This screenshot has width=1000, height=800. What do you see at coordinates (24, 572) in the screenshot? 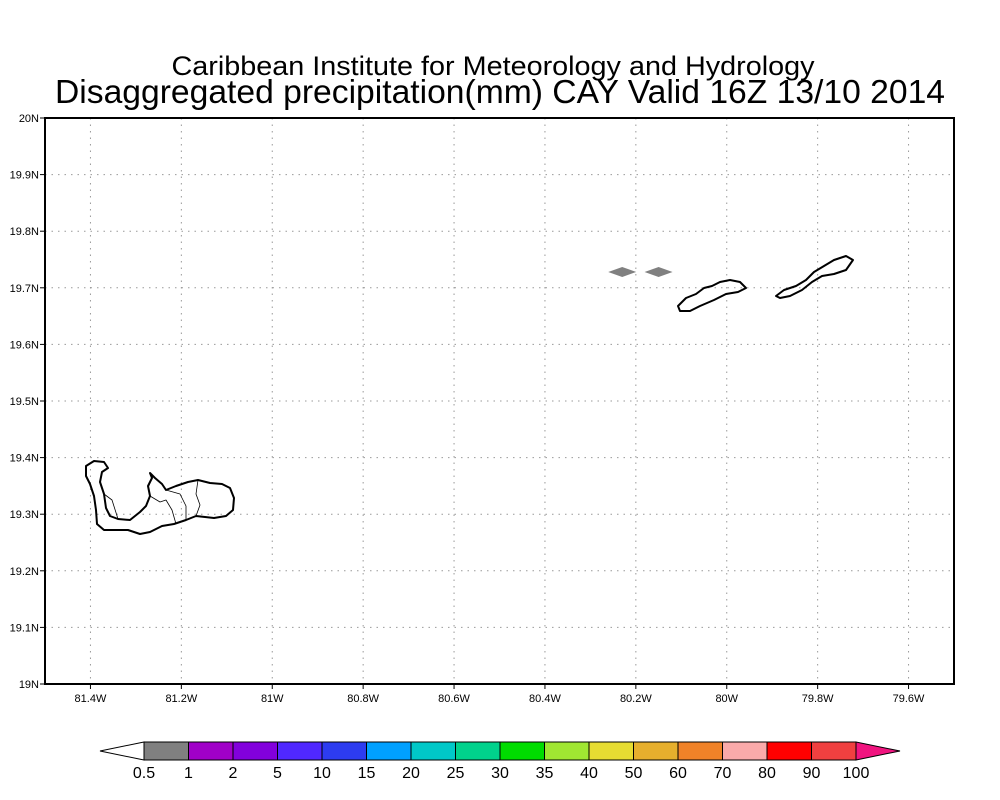
I see `lat-tick-label: 19.2N` at bounding box center [24, 572].